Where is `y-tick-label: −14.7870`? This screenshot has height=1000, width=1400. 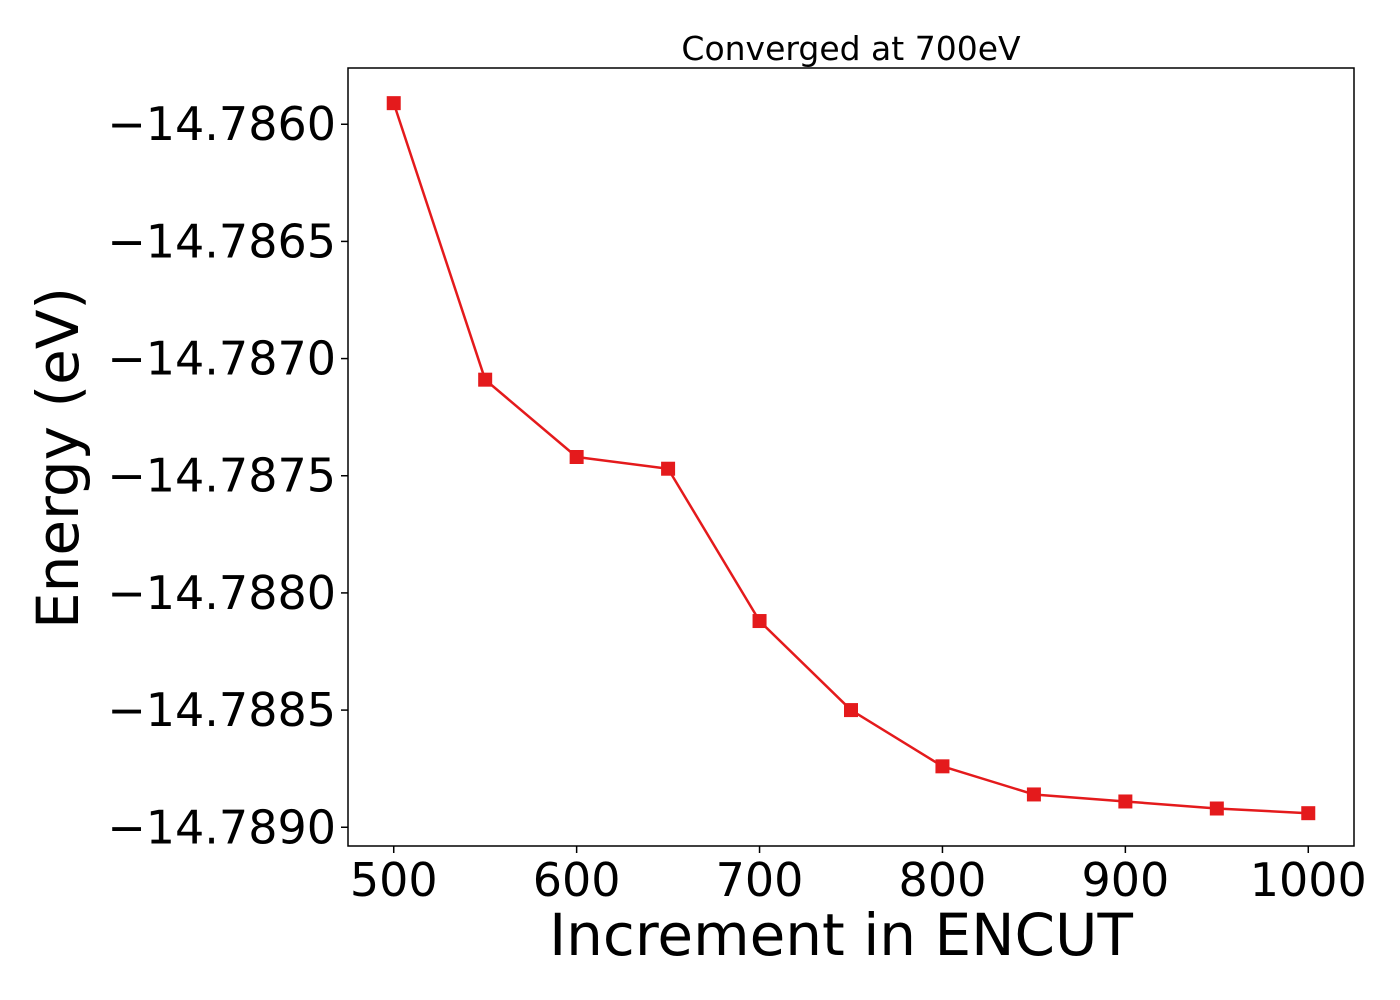
y-tick-label: −14.7870 is located at coordinates (221, 359).